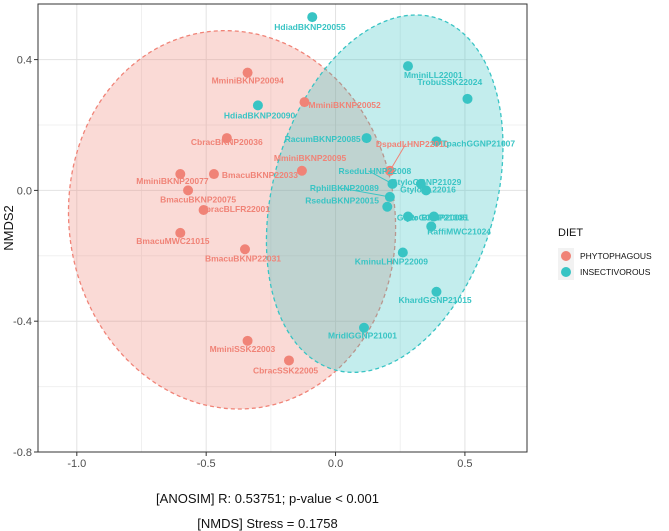  What do you see at coordinates (301, 170) in the screenshot?
I see `point-mminibknp20095` at bounding box center [301, 170].